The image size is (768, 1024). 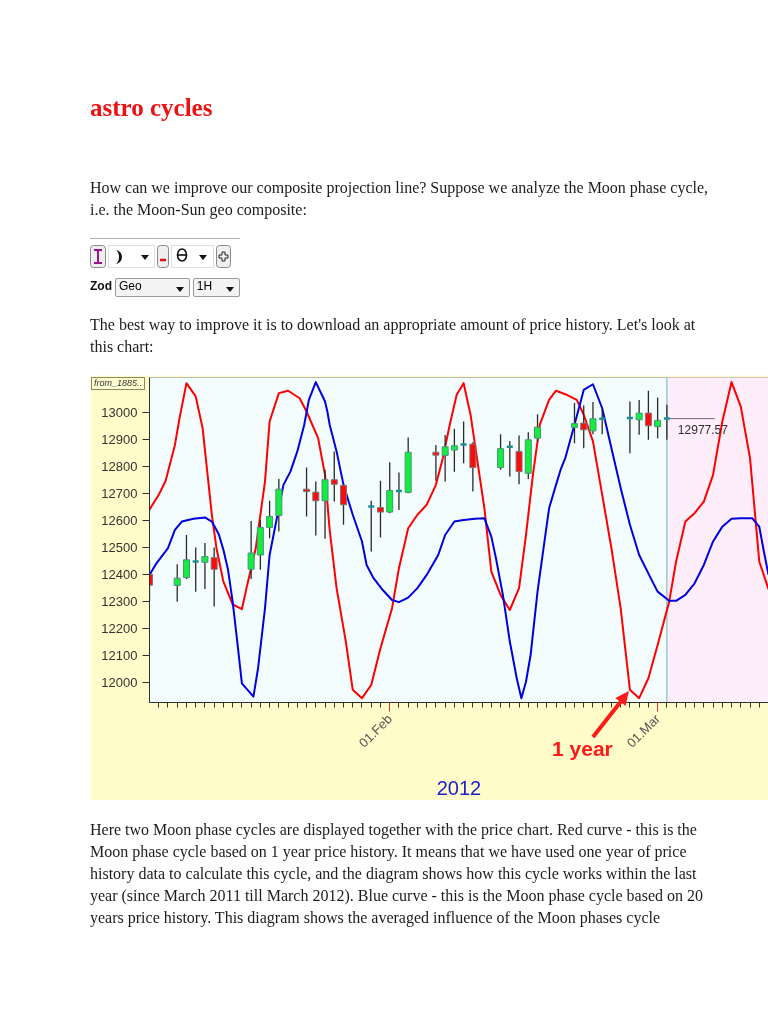 What do you see at coordinates (119, 466) in the screenshot?
I see `y-tick-label: 12800` at bounding box center [119, 466].